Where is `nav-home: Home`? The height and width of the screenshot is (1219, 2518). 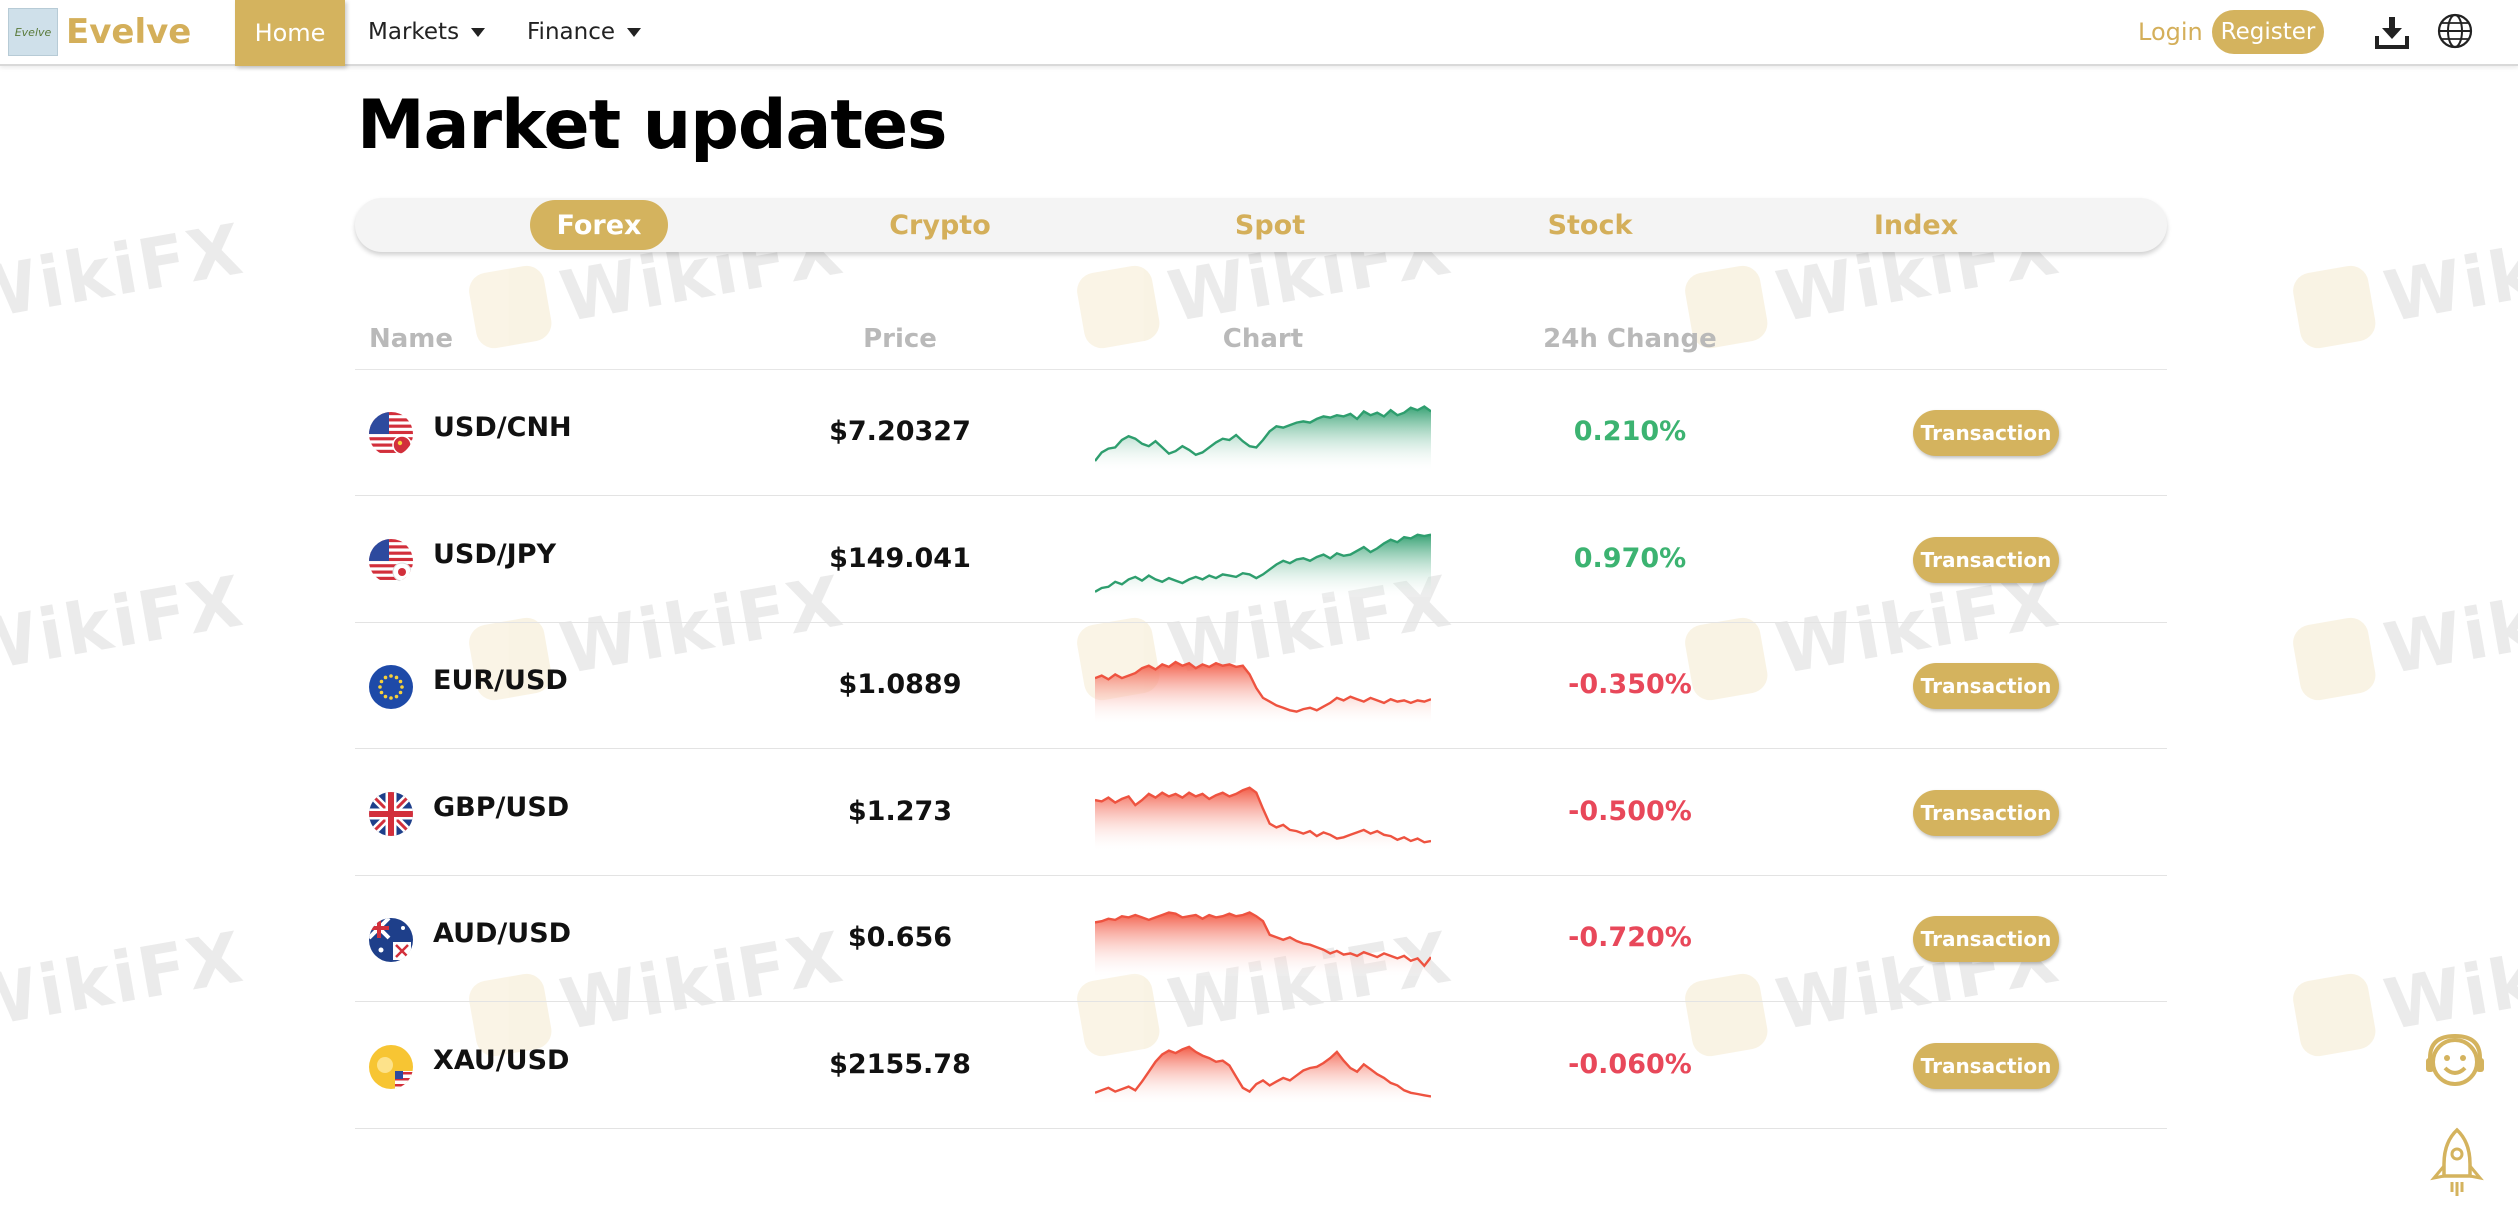 nav-home: Home is located at coordinates (290, 33).